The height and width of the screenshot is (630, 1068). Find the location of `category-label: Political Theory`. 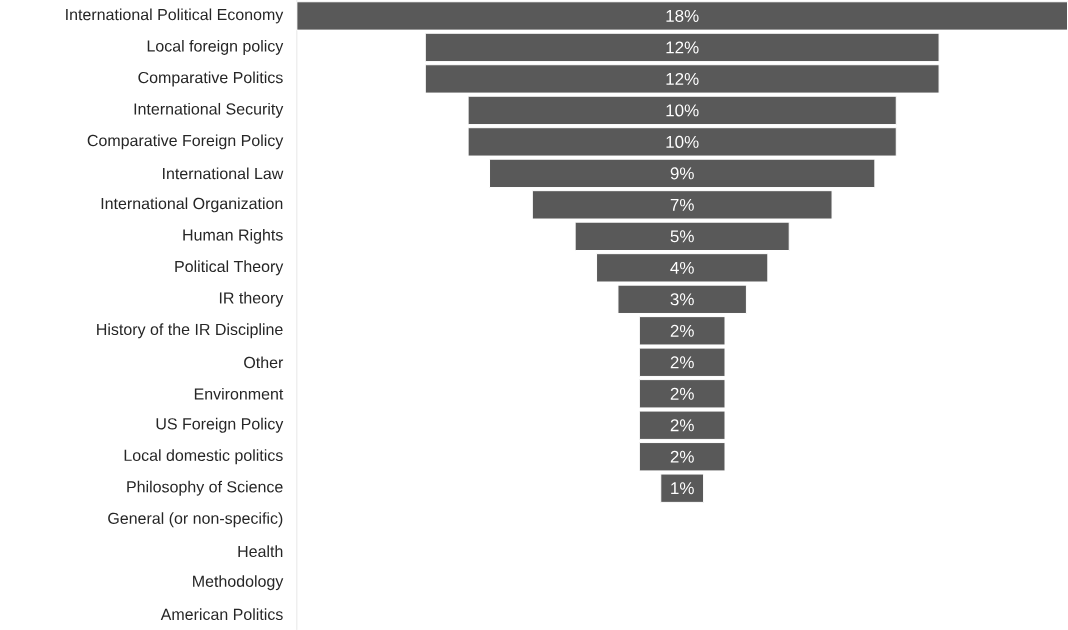

category-label: Political Theory is located at coordinates (229, 268).